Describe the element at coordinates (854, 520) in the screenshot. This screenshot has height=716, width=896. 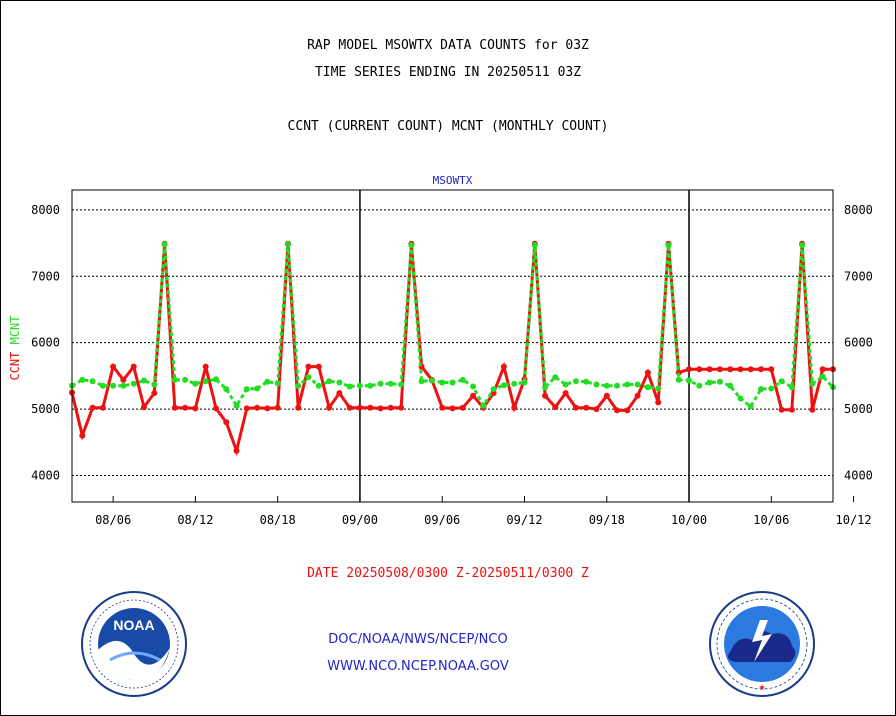
I see `x-tick-label: 10/12` at that location.